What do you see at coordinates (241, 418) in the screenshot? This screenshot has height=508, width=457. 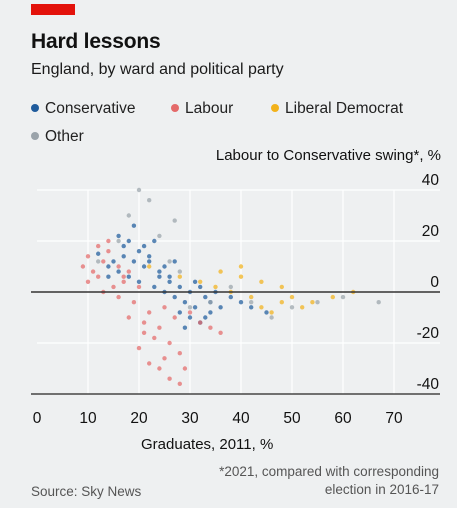 I see `x-tick-label-40: 40` at bounding box center [241, 418].